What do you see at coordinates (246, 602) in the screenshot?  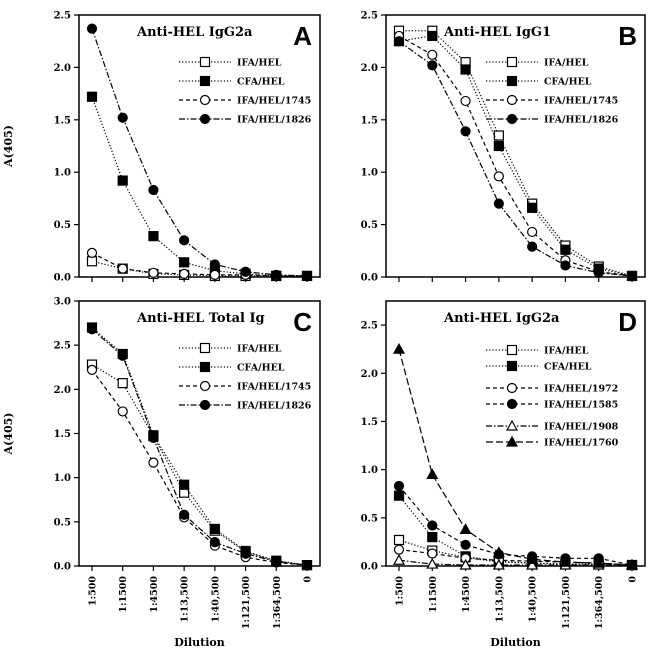 I see `x-tick-label: 1:121,500` at bounding box center [246, 602].